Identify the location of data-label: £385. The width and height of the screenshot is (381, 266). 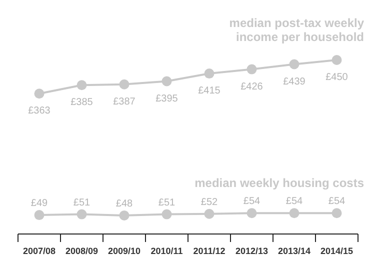
(82, 102).